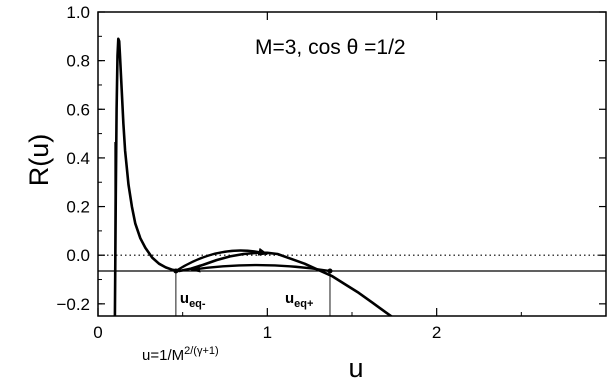 The image size is (613, 384). I want to click on y-tick-label: 0.6, so click(78, 109).